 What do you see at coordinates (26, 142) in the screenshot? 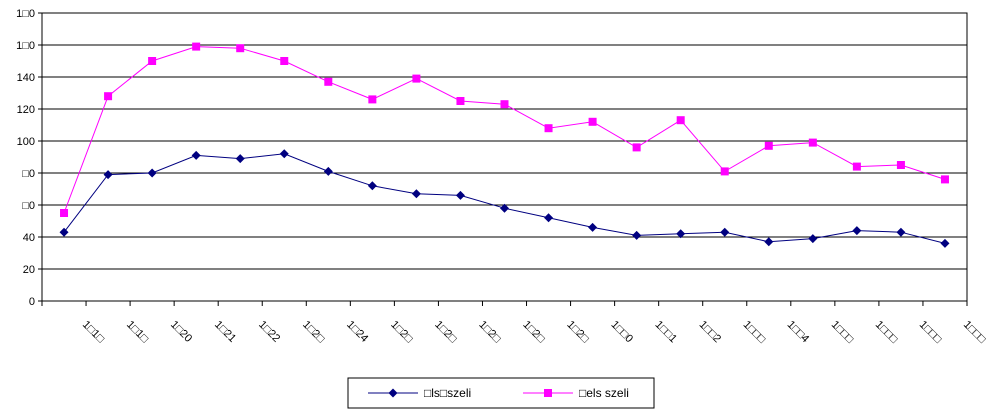
I see `y-tick-label: 100` at bounding box center [26, 142].